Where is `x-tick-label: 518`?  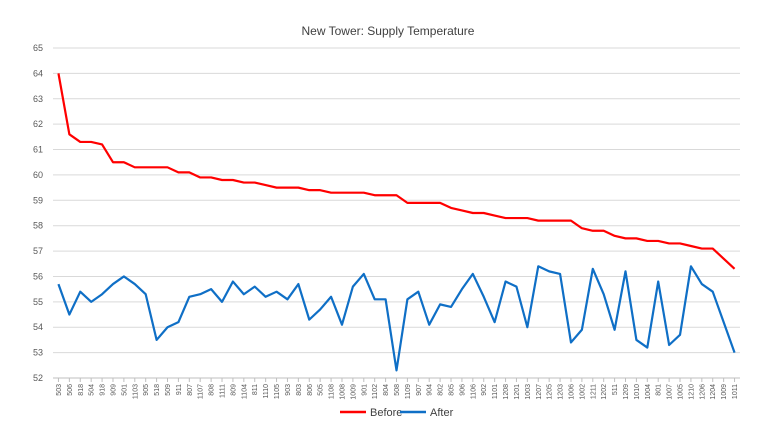 x-tick-label: 518 is located at coordinates (157, 390).